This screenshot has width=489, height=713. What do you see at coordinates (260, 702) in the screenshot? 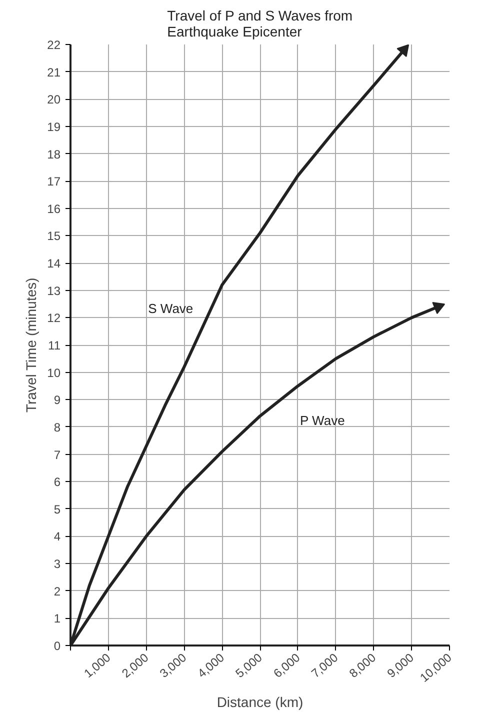
I see `x-axis-title: Distance (km)` at bounding box center [260, 702].